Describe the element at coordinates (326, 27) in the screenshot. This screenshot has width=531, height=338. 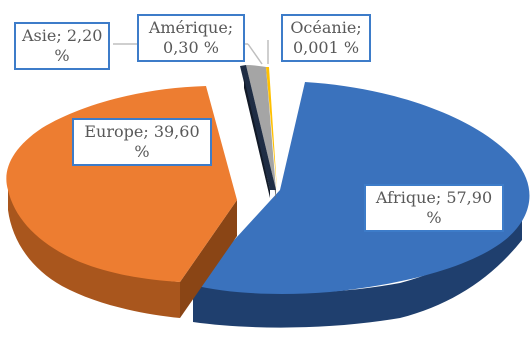
I see `data-label-oceanie-line1: Océanie;` at that location.